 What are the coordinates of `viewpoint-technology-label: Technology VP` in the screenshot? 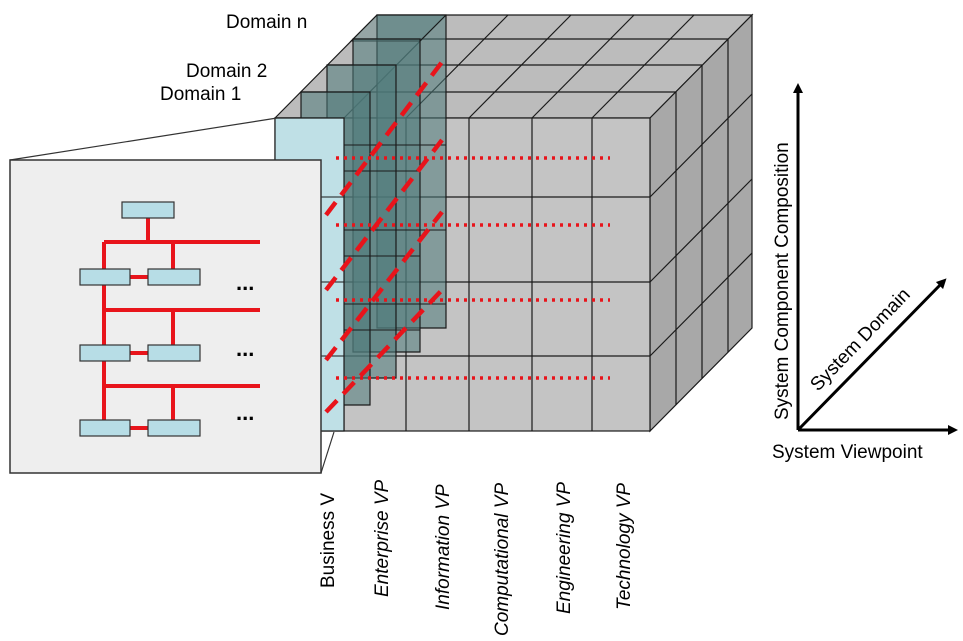 It's located at (624, 546).